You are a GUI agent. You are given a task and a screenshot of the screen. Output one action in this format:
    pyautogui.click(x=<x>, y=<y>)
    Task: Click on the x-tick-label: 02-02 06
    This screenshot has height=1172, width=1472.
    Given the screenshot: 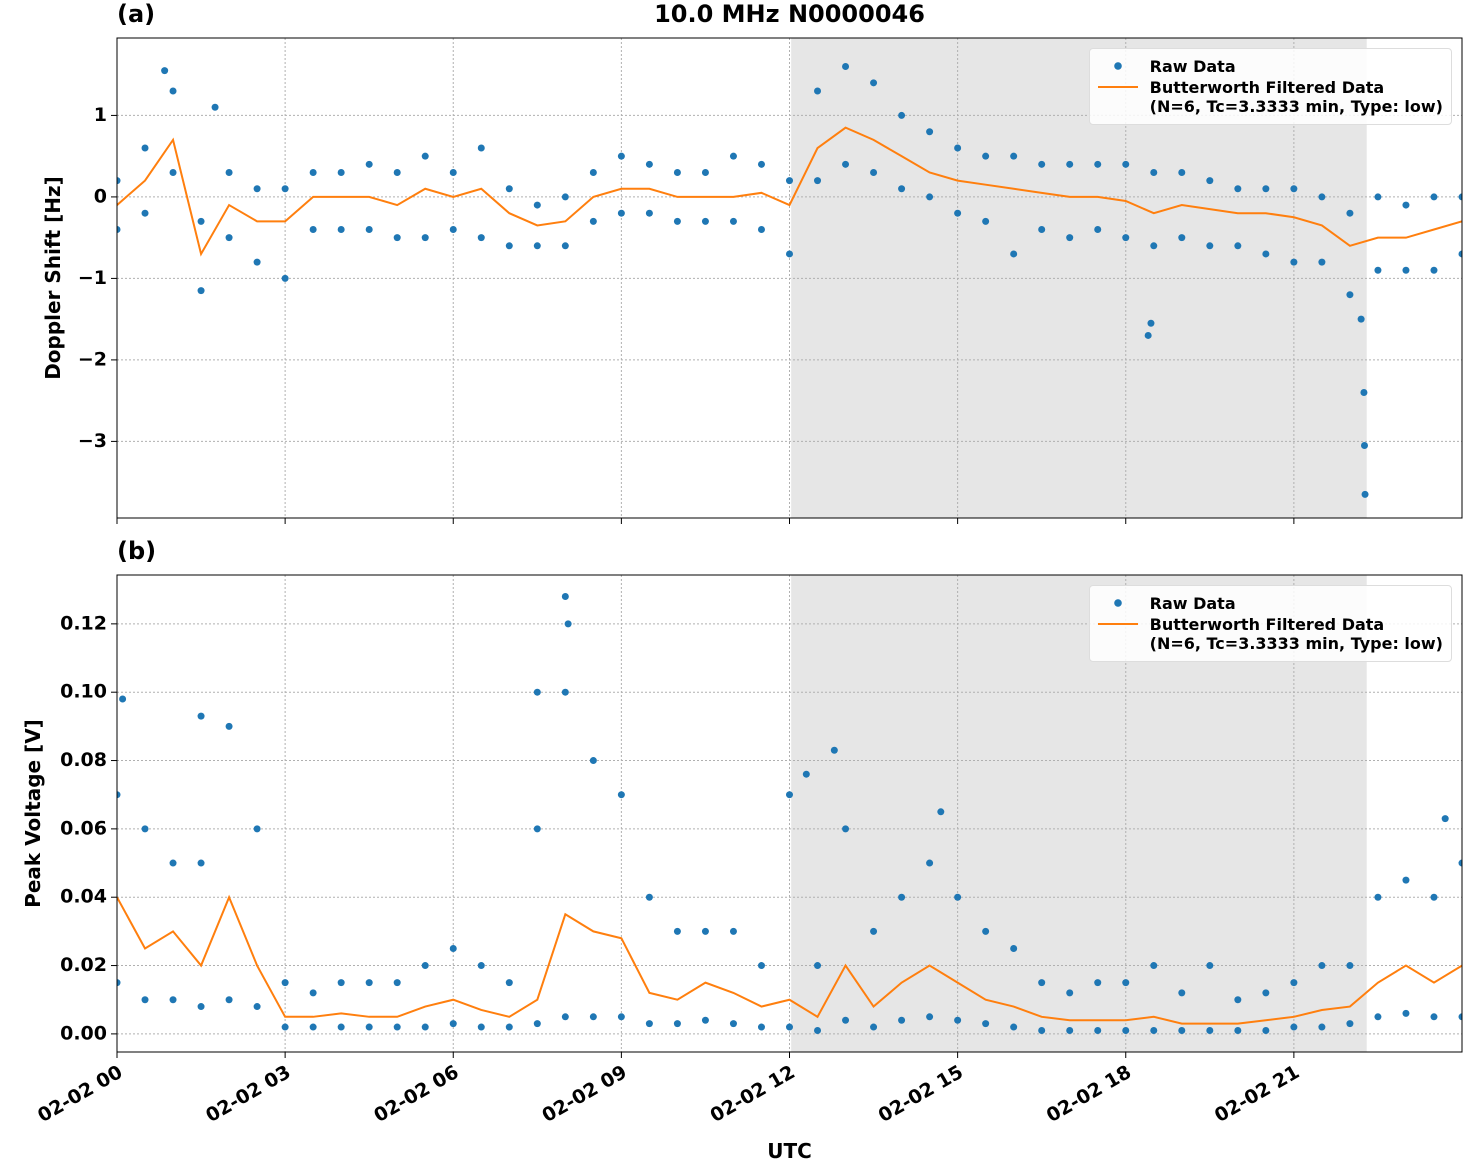 What is the action you would take?
    pyautogui.click(x=416, y=1094)
    